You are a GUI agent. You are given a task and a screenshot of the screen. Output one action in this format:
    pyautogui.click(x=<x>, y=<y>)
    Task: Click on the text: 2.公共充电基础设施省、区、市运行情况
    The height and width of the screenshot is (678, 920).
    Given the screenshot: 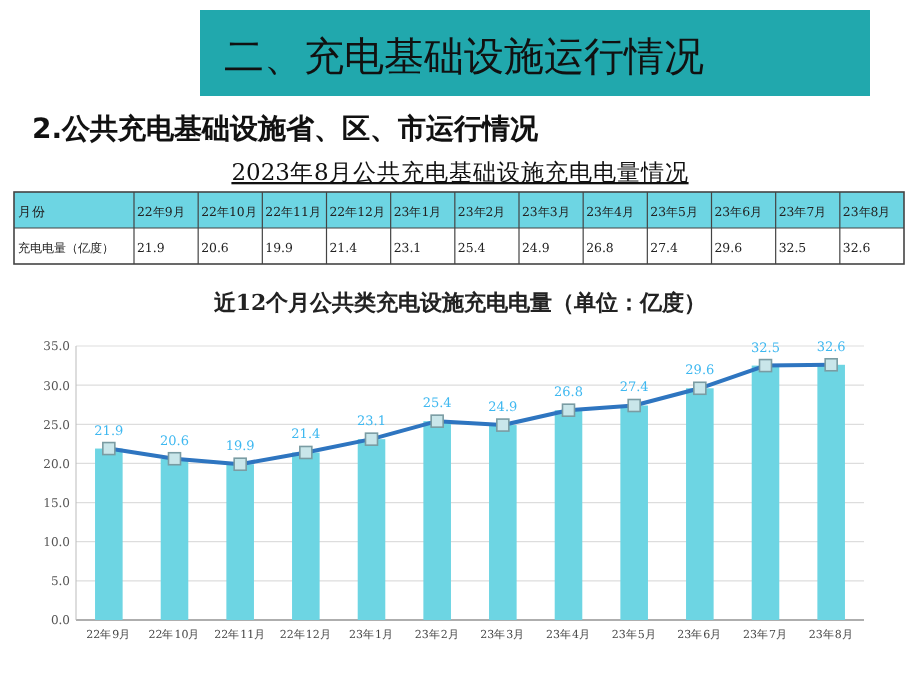 What is the action you would take?
    pyautogui.click(x=286, y=129)
    